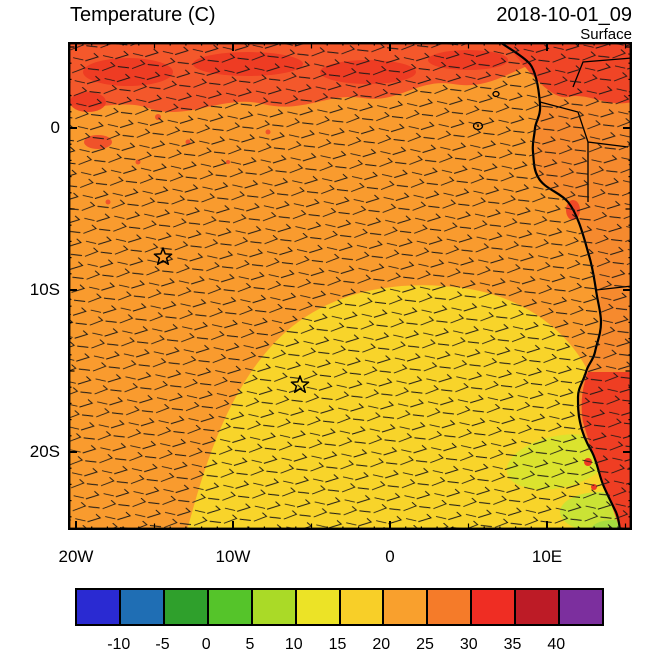  What do you see at coordinates (512, 644) in the screenshot?
I see `colorbar-tick-label: 35` at bounding box center [512, 644].